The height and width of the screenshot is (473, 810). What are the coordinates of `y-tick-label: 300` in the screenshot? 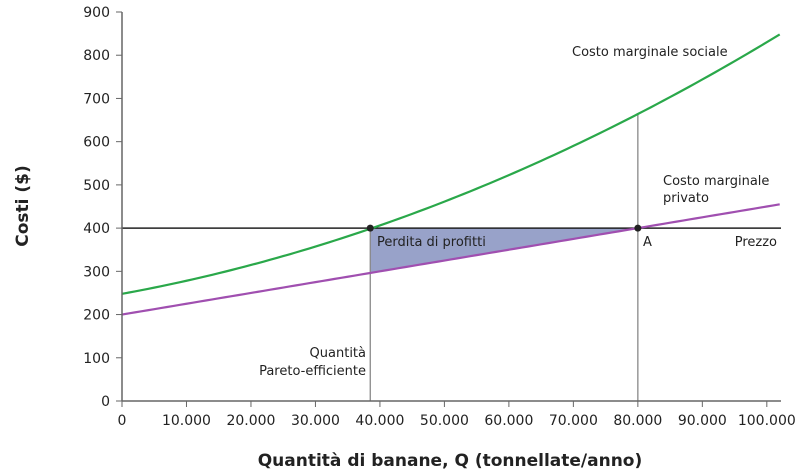 It's located at (96, 272).